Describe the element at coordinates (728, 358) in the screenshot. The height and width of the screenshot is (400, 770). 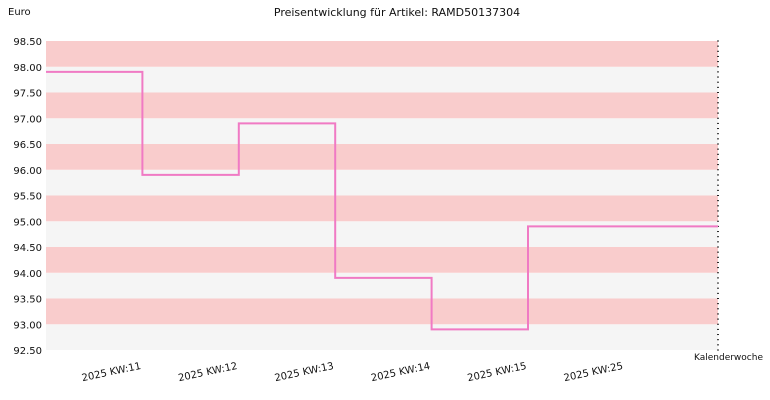
I see `x-axis-label: Kalenderwoche` at that location.